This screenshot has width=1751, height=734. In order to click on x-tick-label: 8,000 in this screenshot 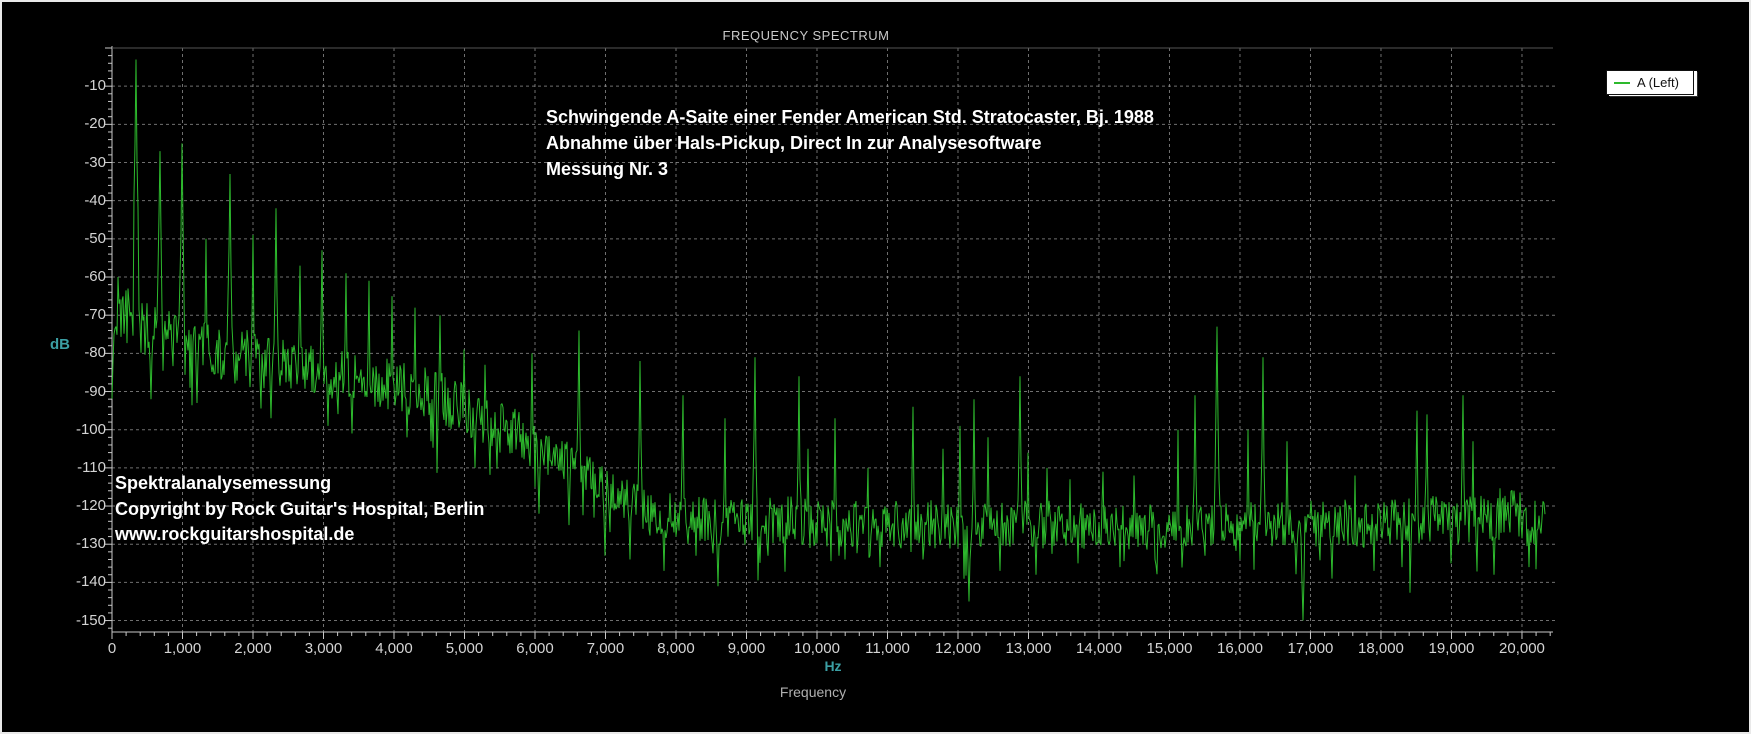, I will do `click(676, 648)`.